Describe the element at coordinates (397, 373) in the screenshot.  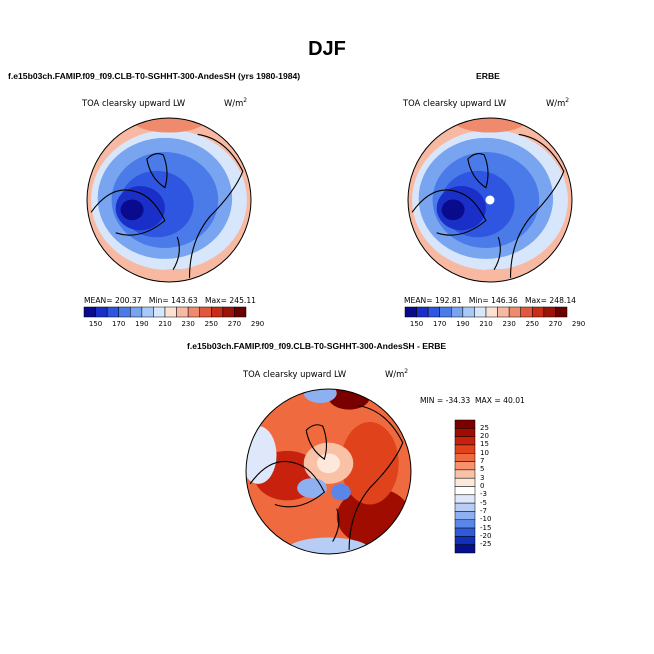
I see `units-label-diff: W/m2` at that location.